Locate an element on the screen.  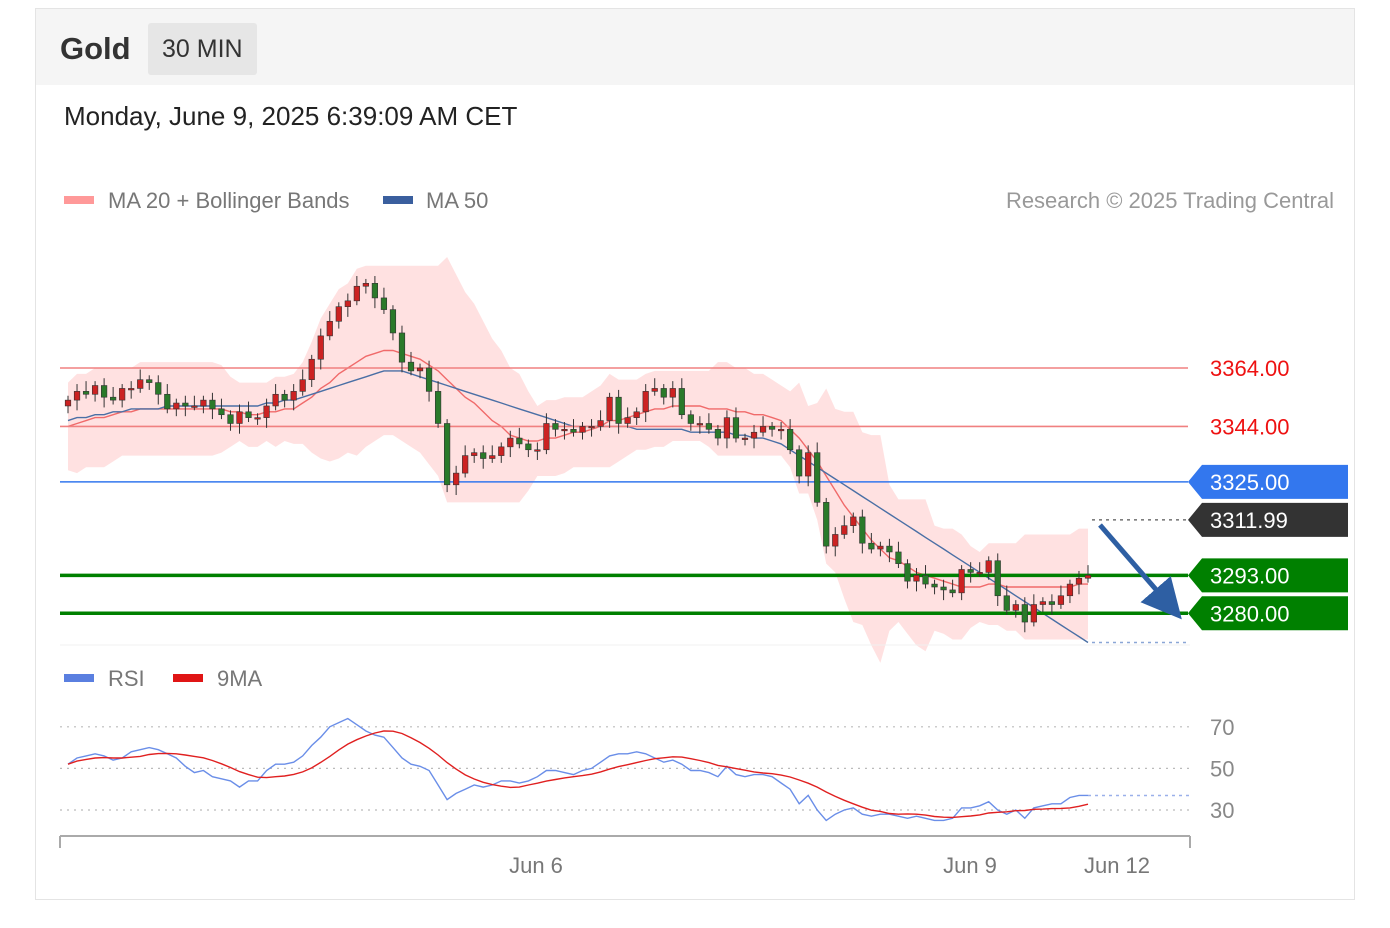
ma20-legend-swatch is located at coordinates (79, 200).